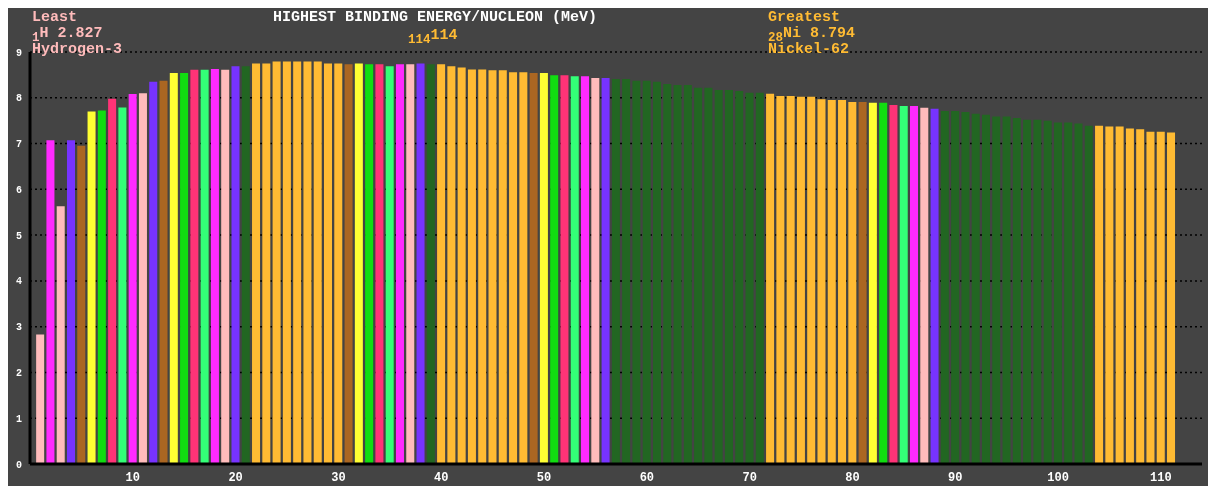 Image resolution: width=1216 pixels, height=494 pixels. Describe the element at coordinates (544, 477) in the screenshot. I see `x-tick-label: 50` at that location.